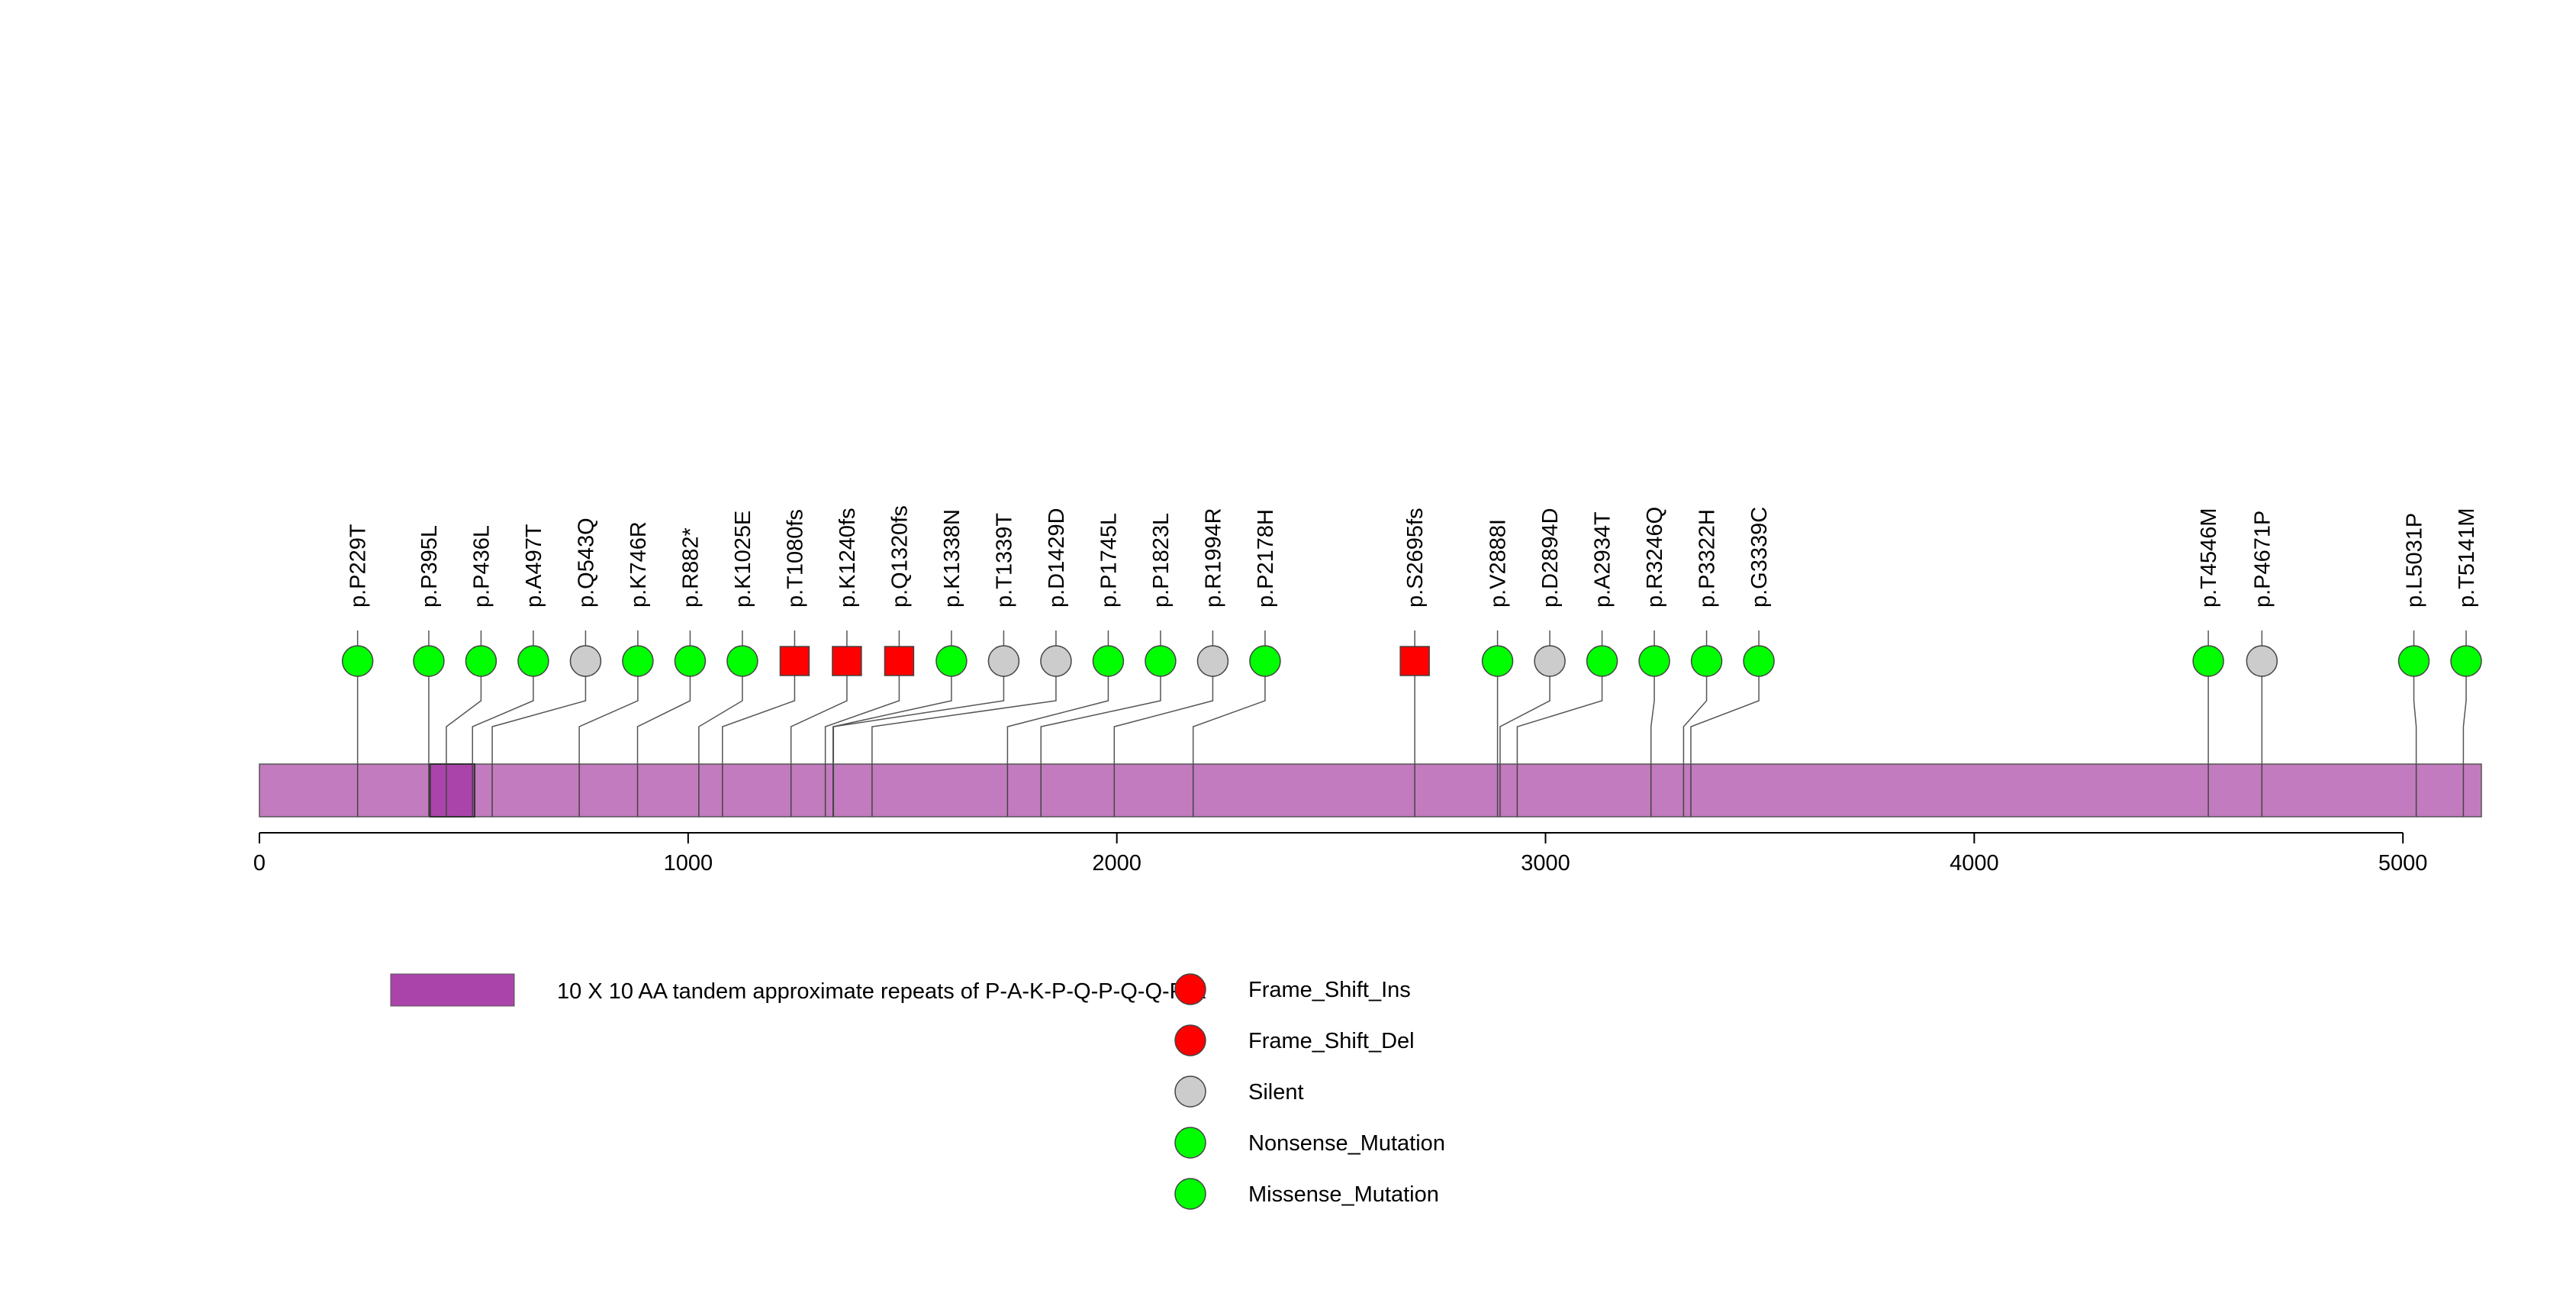 The image size is (2576, 1290). I want to click on legend-swatch-silent, so click(1190, 1092).